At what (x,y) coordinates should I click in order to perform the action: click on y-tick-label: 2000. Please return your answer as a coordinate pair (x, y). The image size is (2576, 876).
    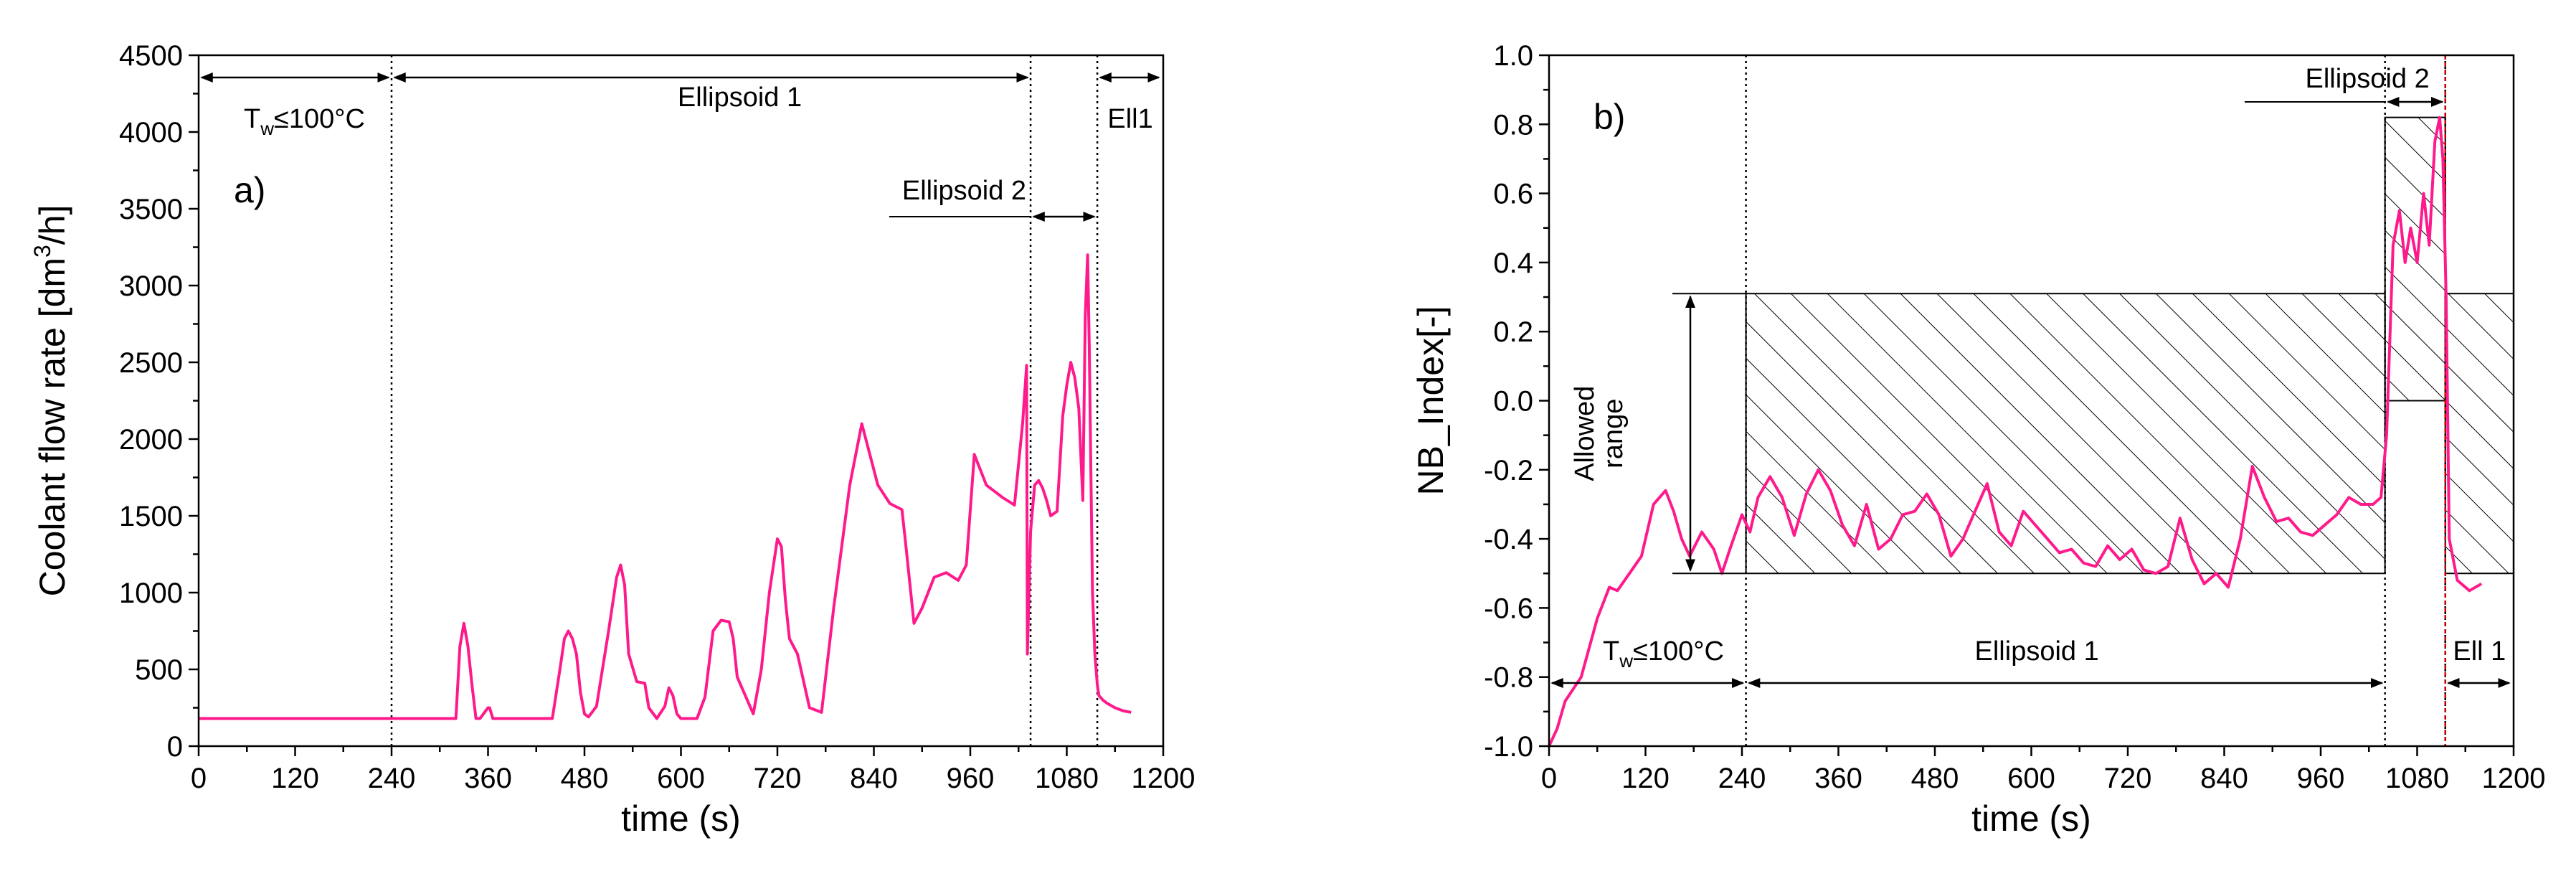
    Looking at the image, I should click on (151, 440).